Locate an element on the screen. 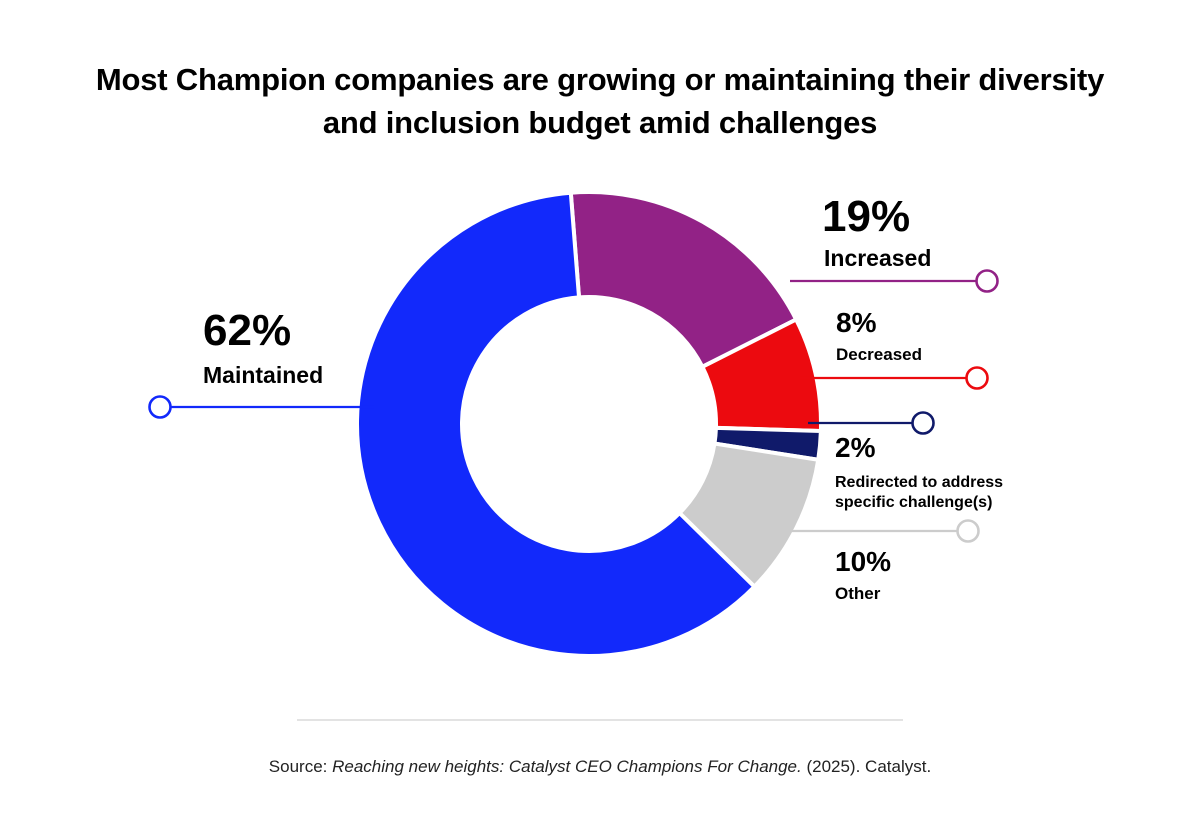  source-prefix: Source: is located at coordinates (300, 766).